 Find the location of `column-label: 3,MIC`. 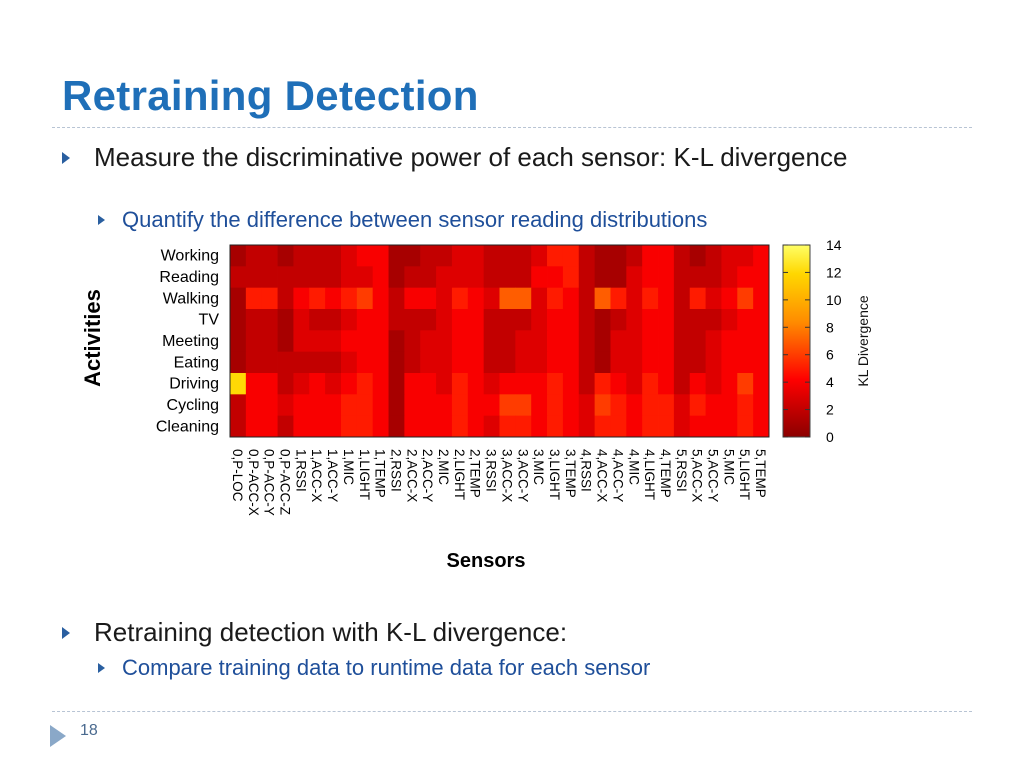

column-label: 3,MIC is located at coordinates (538, 467).